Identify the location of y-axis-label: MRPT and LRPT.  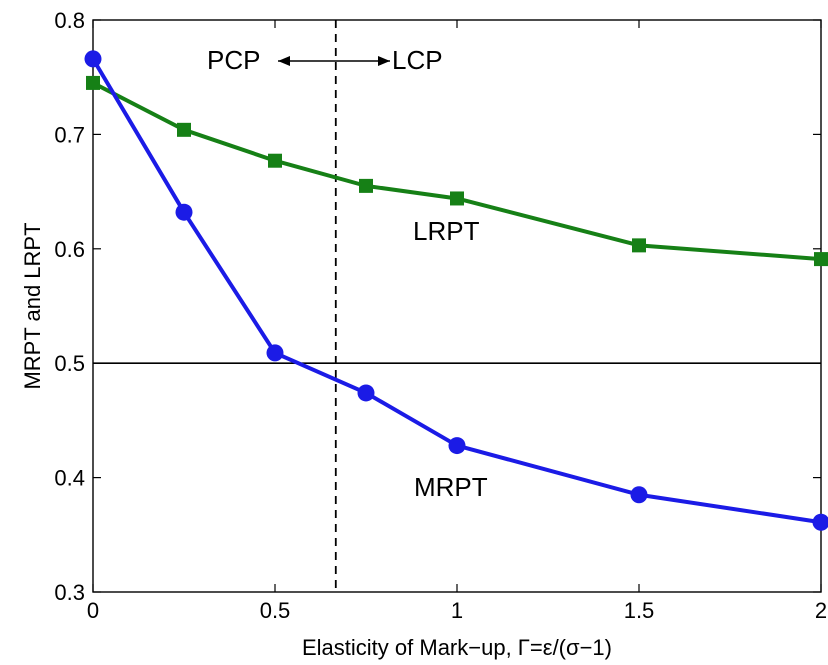
(32, 305).